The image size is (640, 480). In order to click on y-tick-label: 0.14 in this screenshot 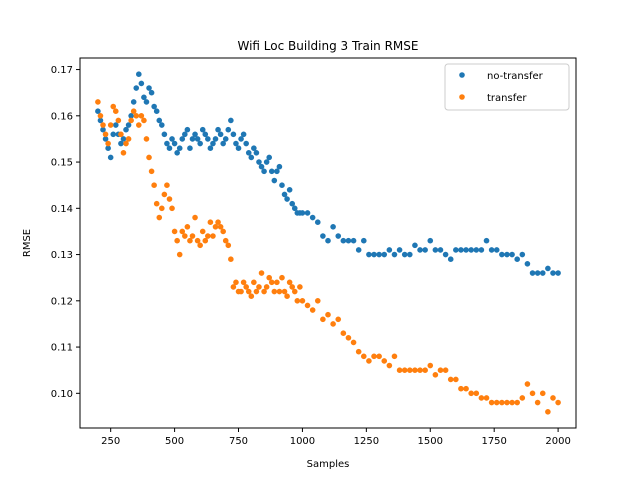, I will do `click(62, 209)`.